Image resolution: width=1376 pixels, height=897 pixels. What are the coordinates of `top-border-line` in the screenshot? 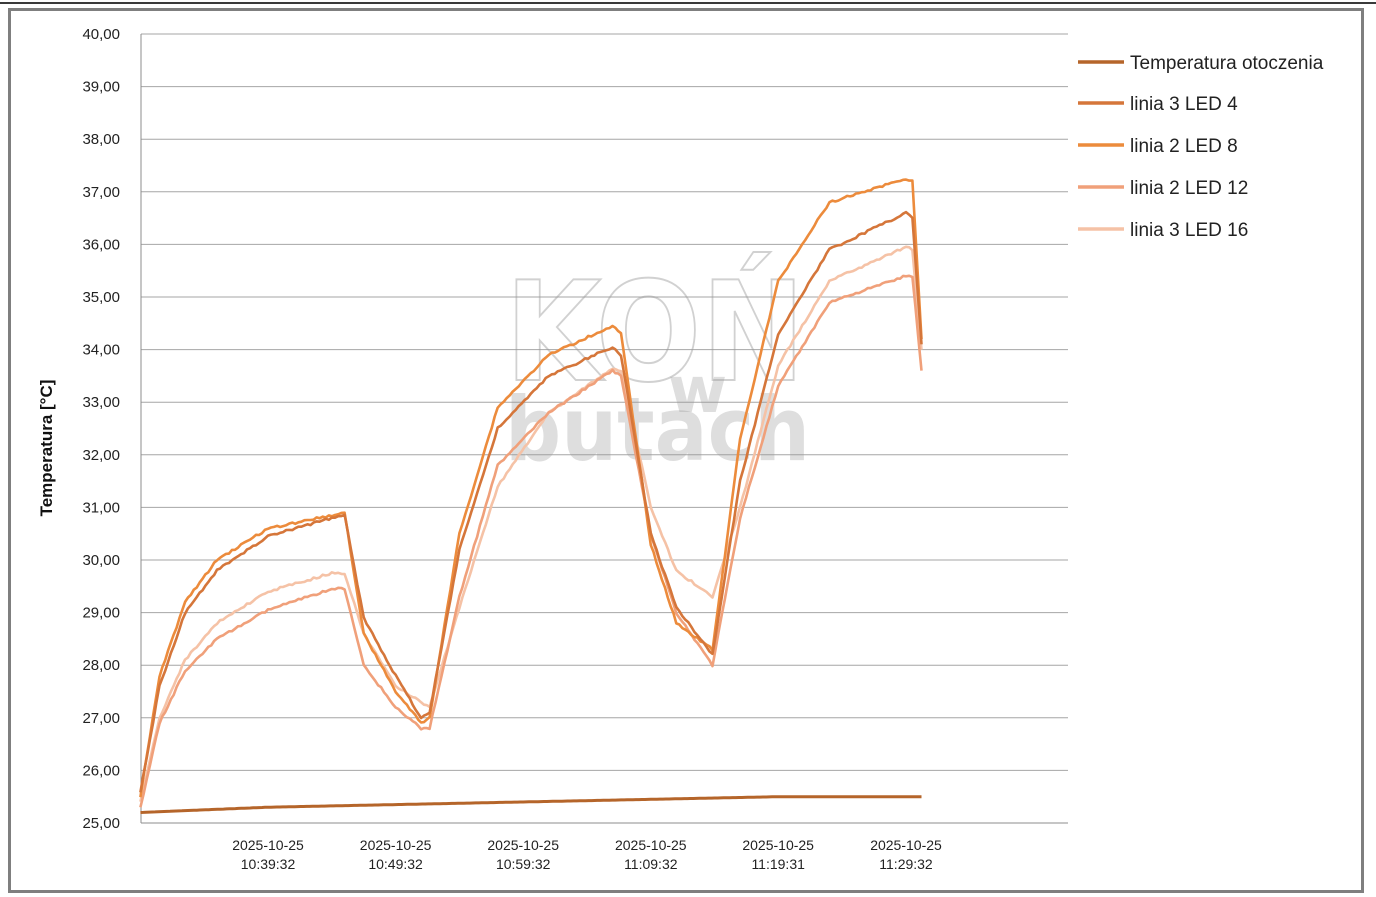 It's located at (688, 3).